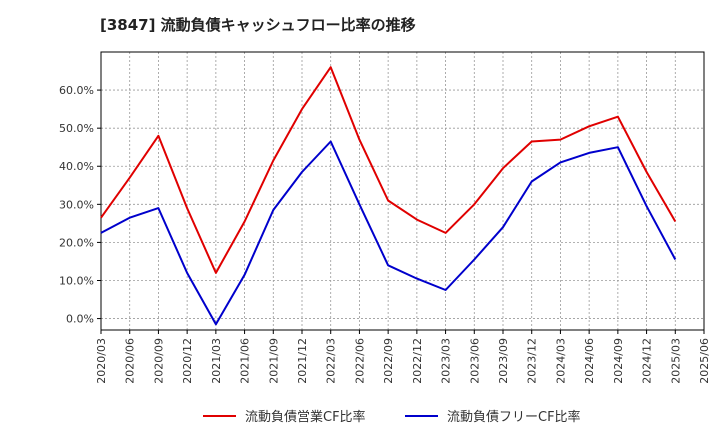 Image resolution: width=720 pixels, height=440 pixels. I want to click on x-tick-label: 2023/03, so click(446, 361).